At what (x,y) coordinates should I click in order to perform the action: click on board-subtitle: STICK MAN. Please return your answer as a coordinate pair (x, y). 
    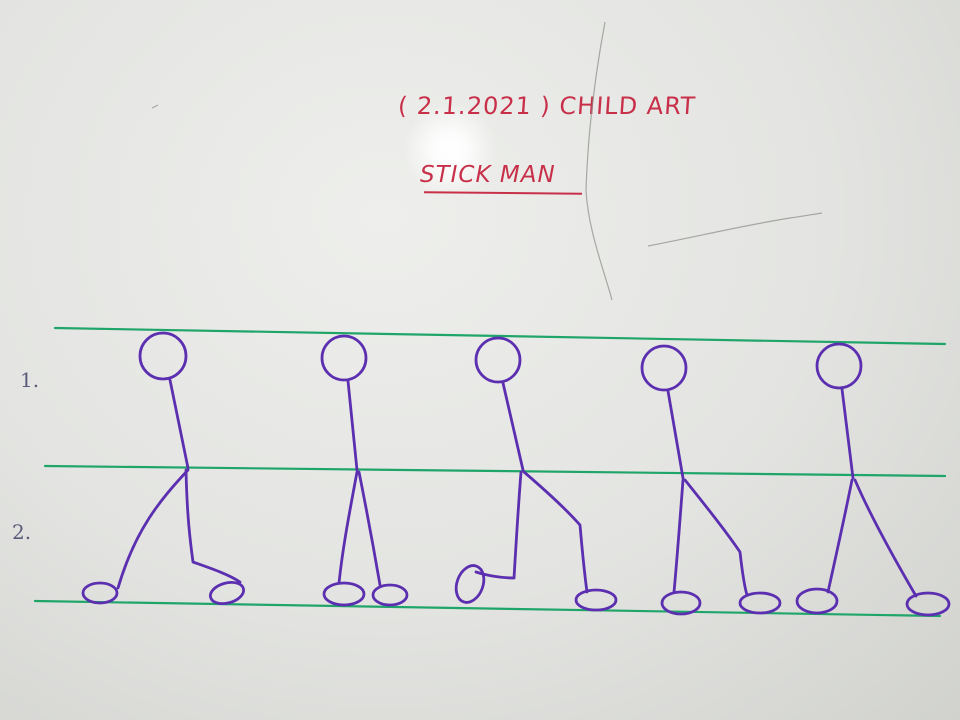
    Looking at the image, I should click on (488, 175).